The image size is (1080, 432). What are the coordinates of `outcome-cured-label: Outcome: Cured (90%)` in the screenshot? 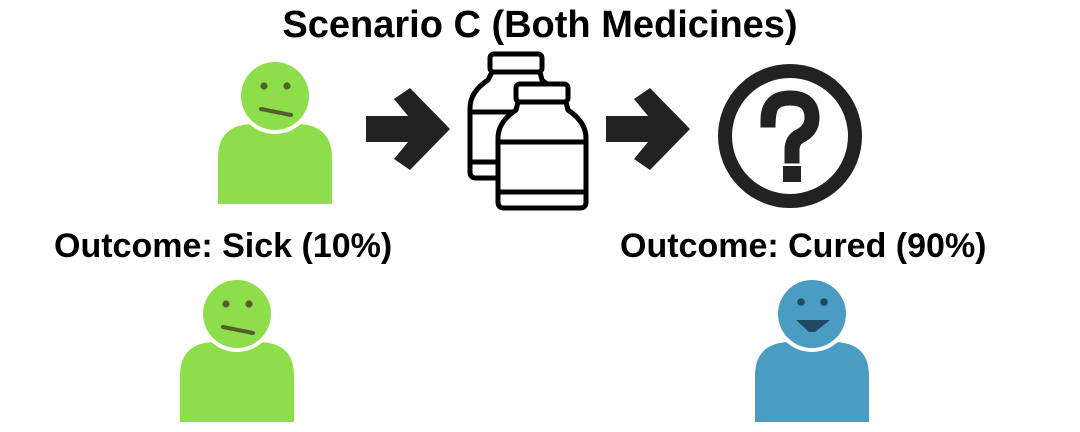 It's located at (803, 246).